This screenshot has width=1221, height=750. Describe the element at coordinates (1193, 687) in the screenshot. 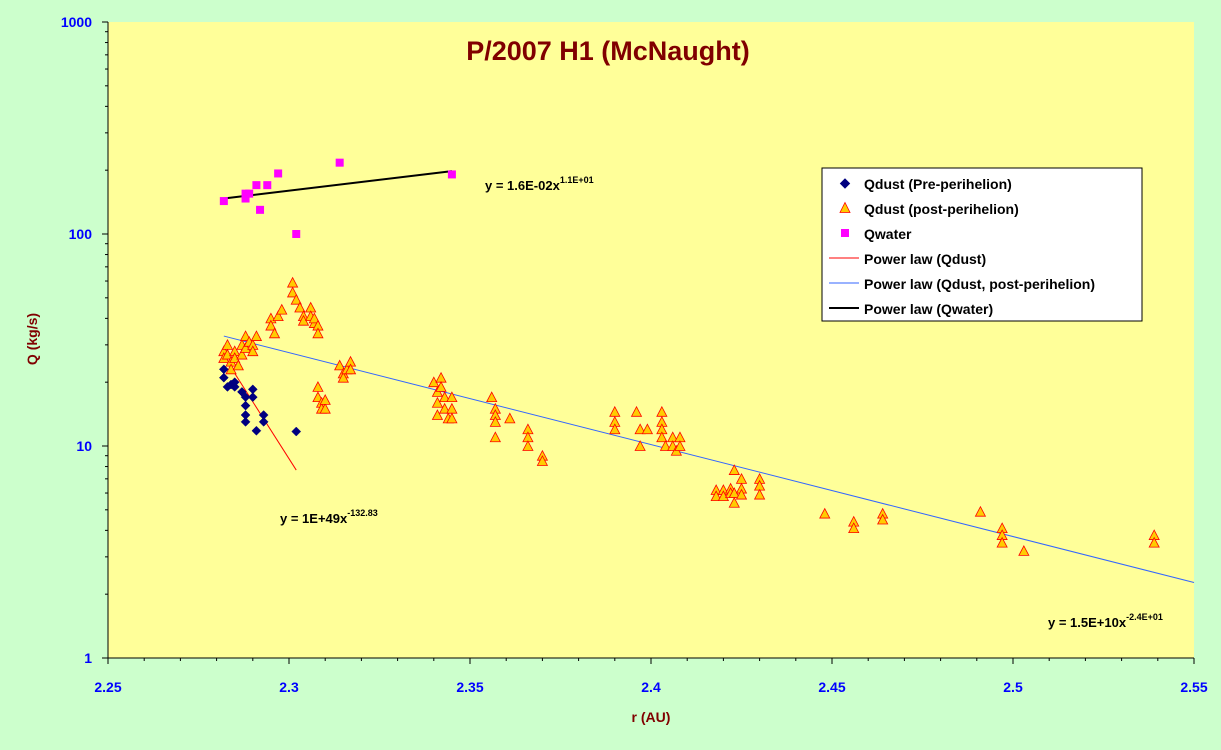

I see `x-tick-label: 2.55` at that location.